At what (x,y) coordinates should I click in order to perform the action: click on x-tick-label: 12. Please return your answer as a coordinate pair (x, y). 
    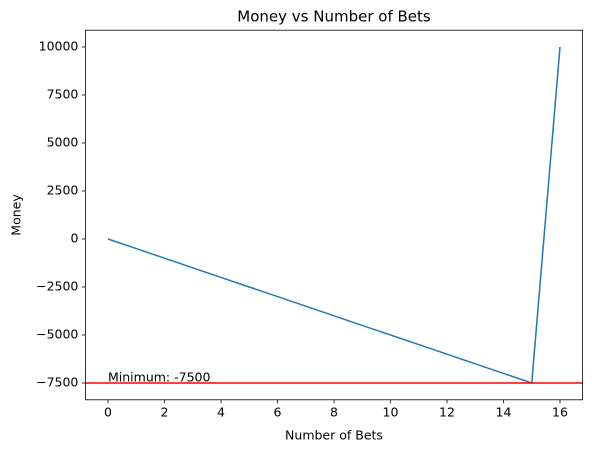
    Looking at the image, I should click on (447, 411).